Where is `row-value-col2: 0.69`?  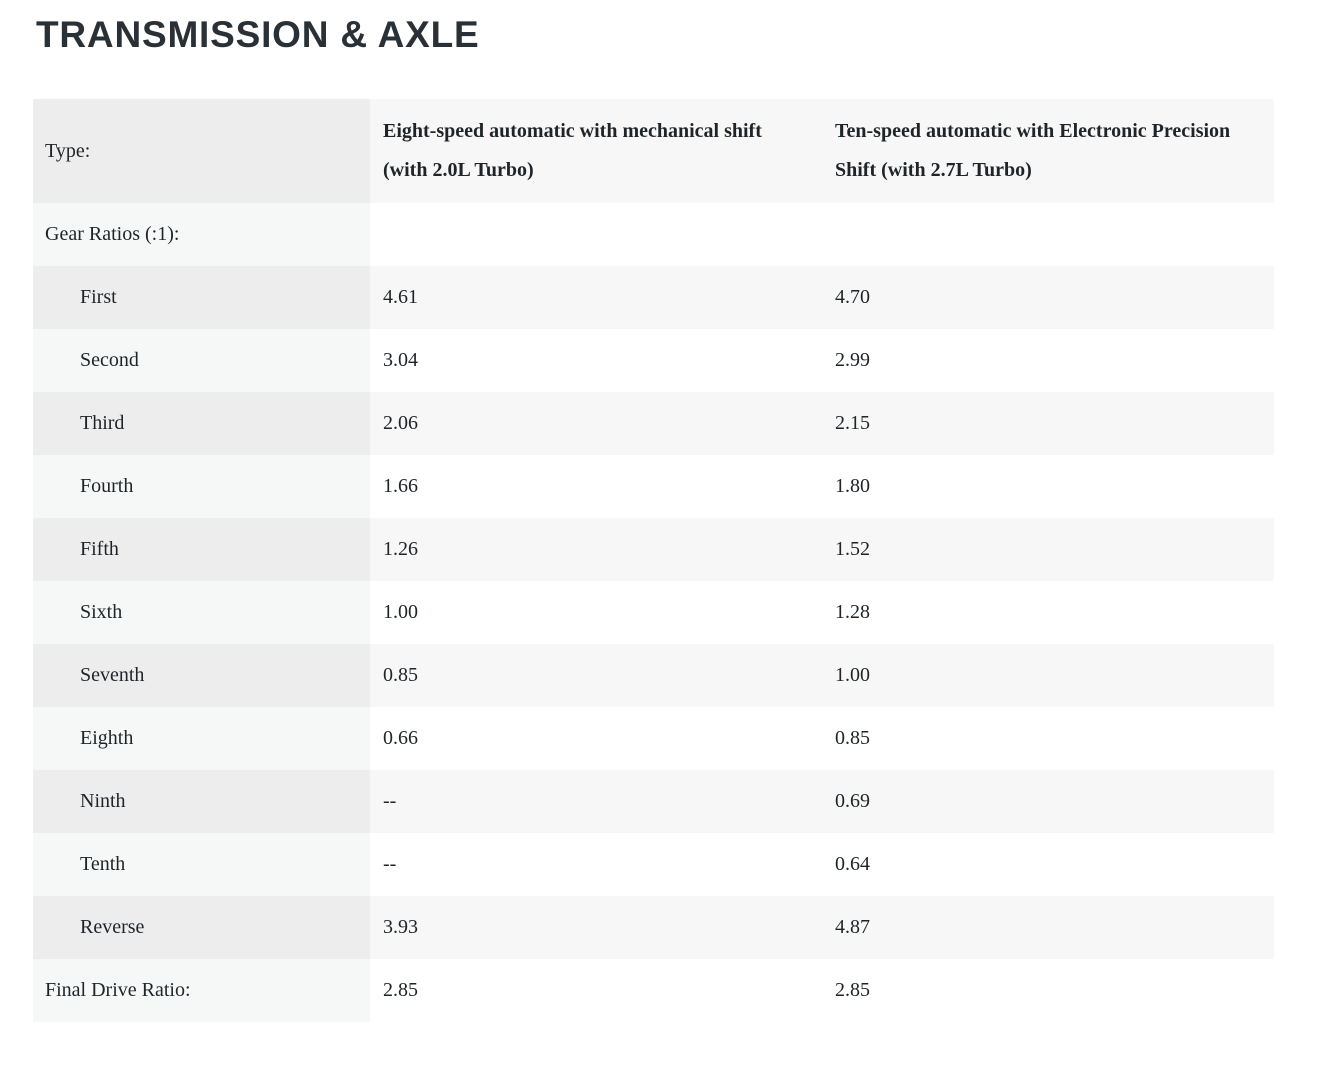 row-value-col2: 0.69 is located at coordinates (1048, 801).